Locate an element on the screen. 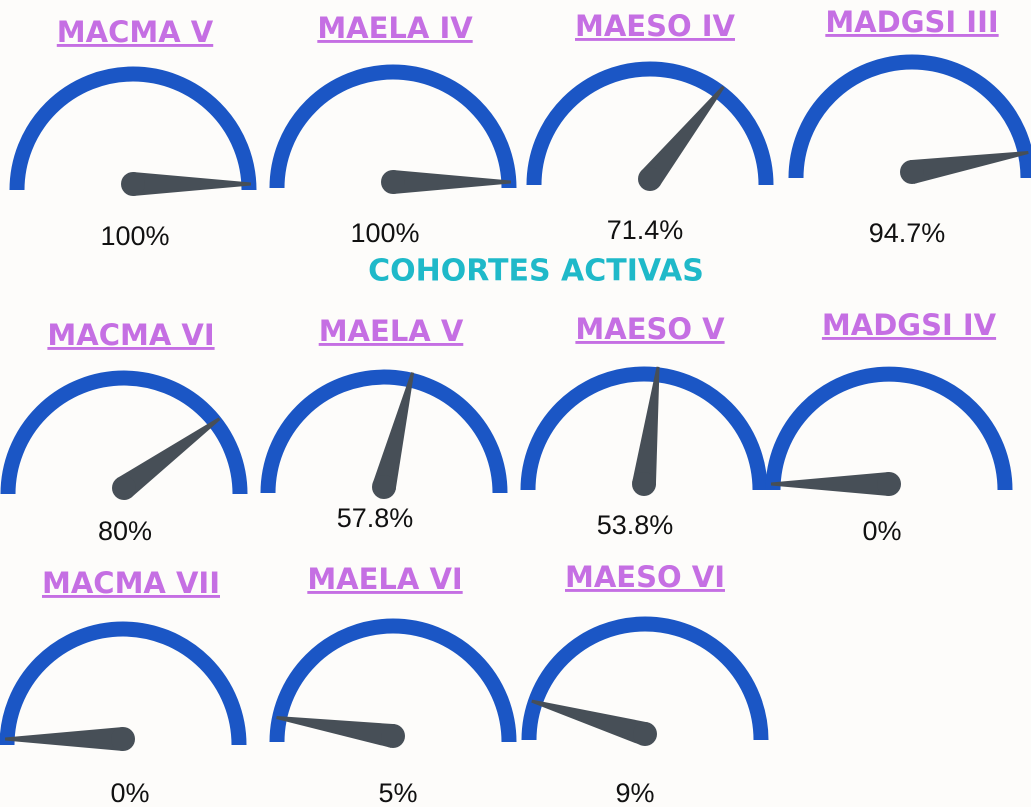 The width and height of the screenshot is (1031, 807). gauge-title: MAELA V is located at coordinates (391, 331).